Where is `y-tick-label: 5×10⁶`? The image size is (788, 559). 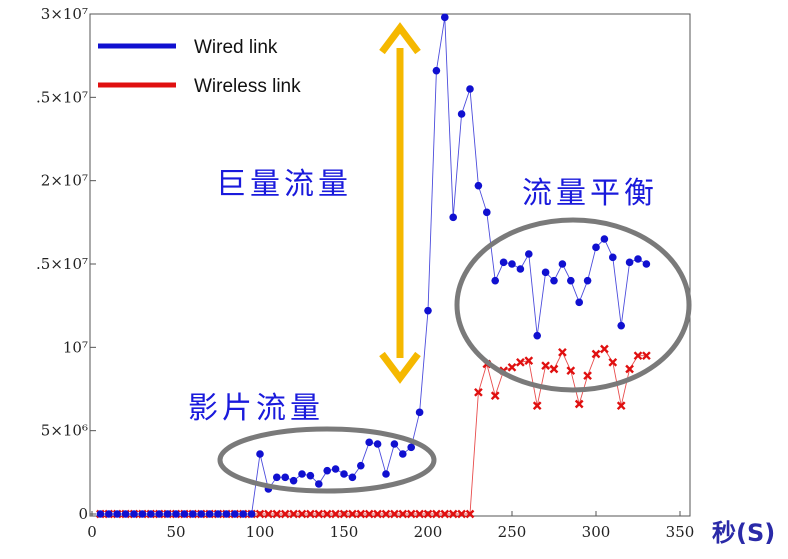
y-tick-label: 5×10⁶ is located at coordinates (64, 431).